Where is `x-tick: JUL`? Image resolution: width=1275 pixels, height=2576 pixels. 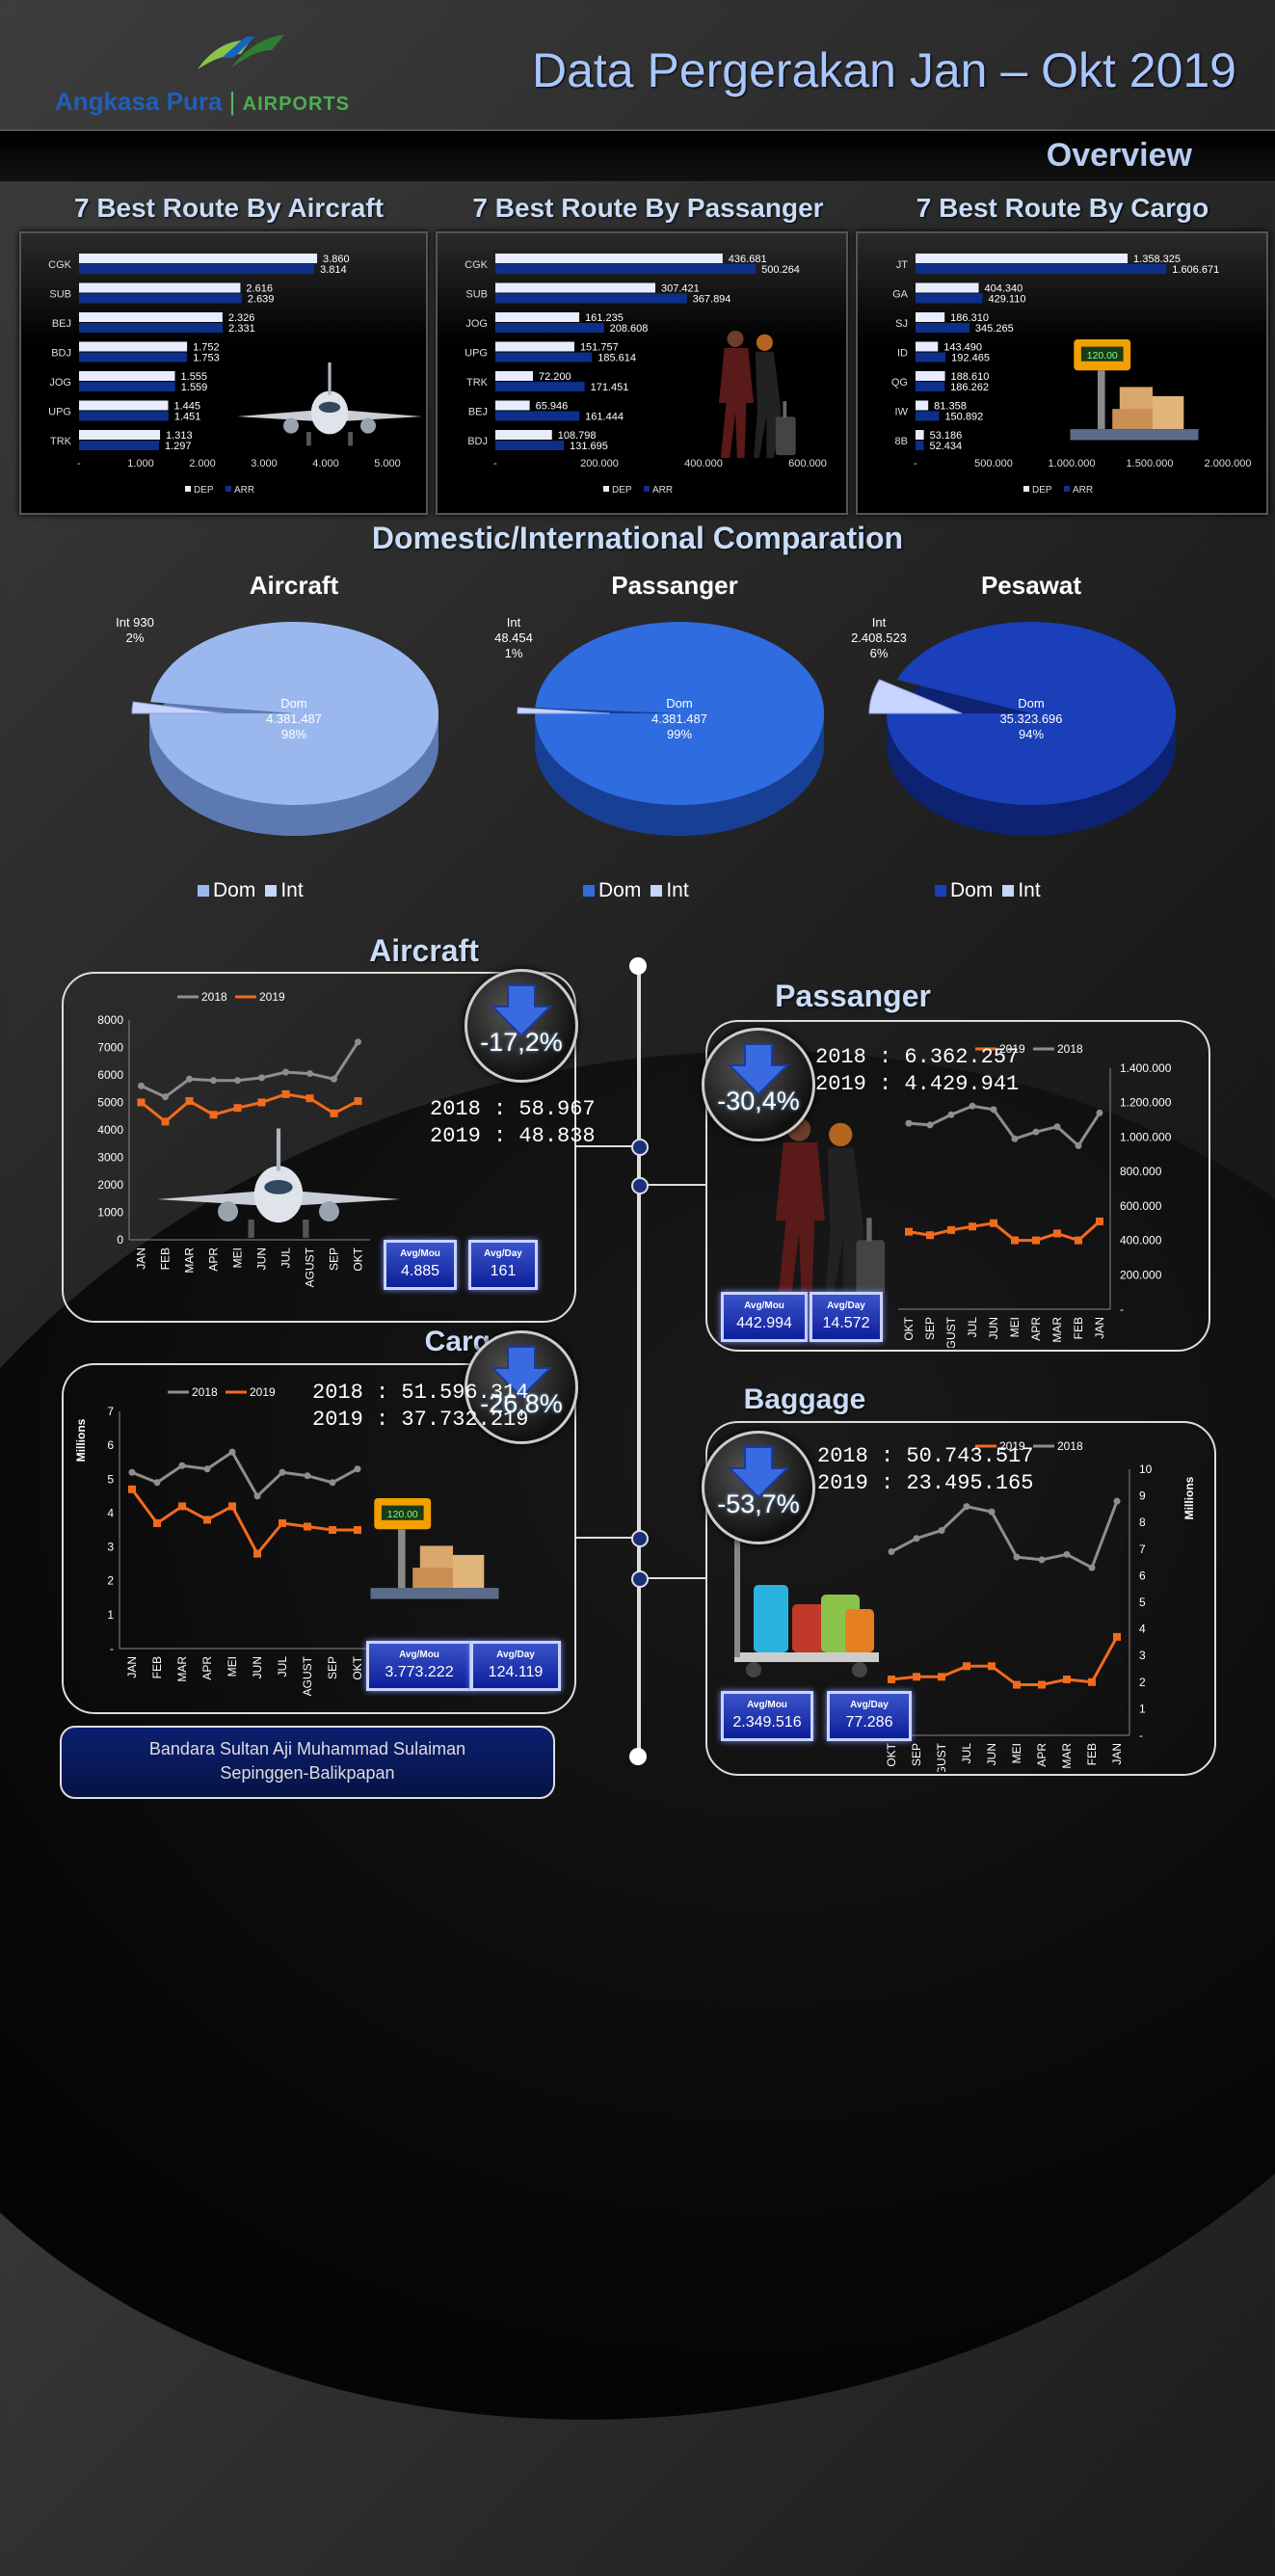 x-tick: JUL is located at coordinates (286, 1259).